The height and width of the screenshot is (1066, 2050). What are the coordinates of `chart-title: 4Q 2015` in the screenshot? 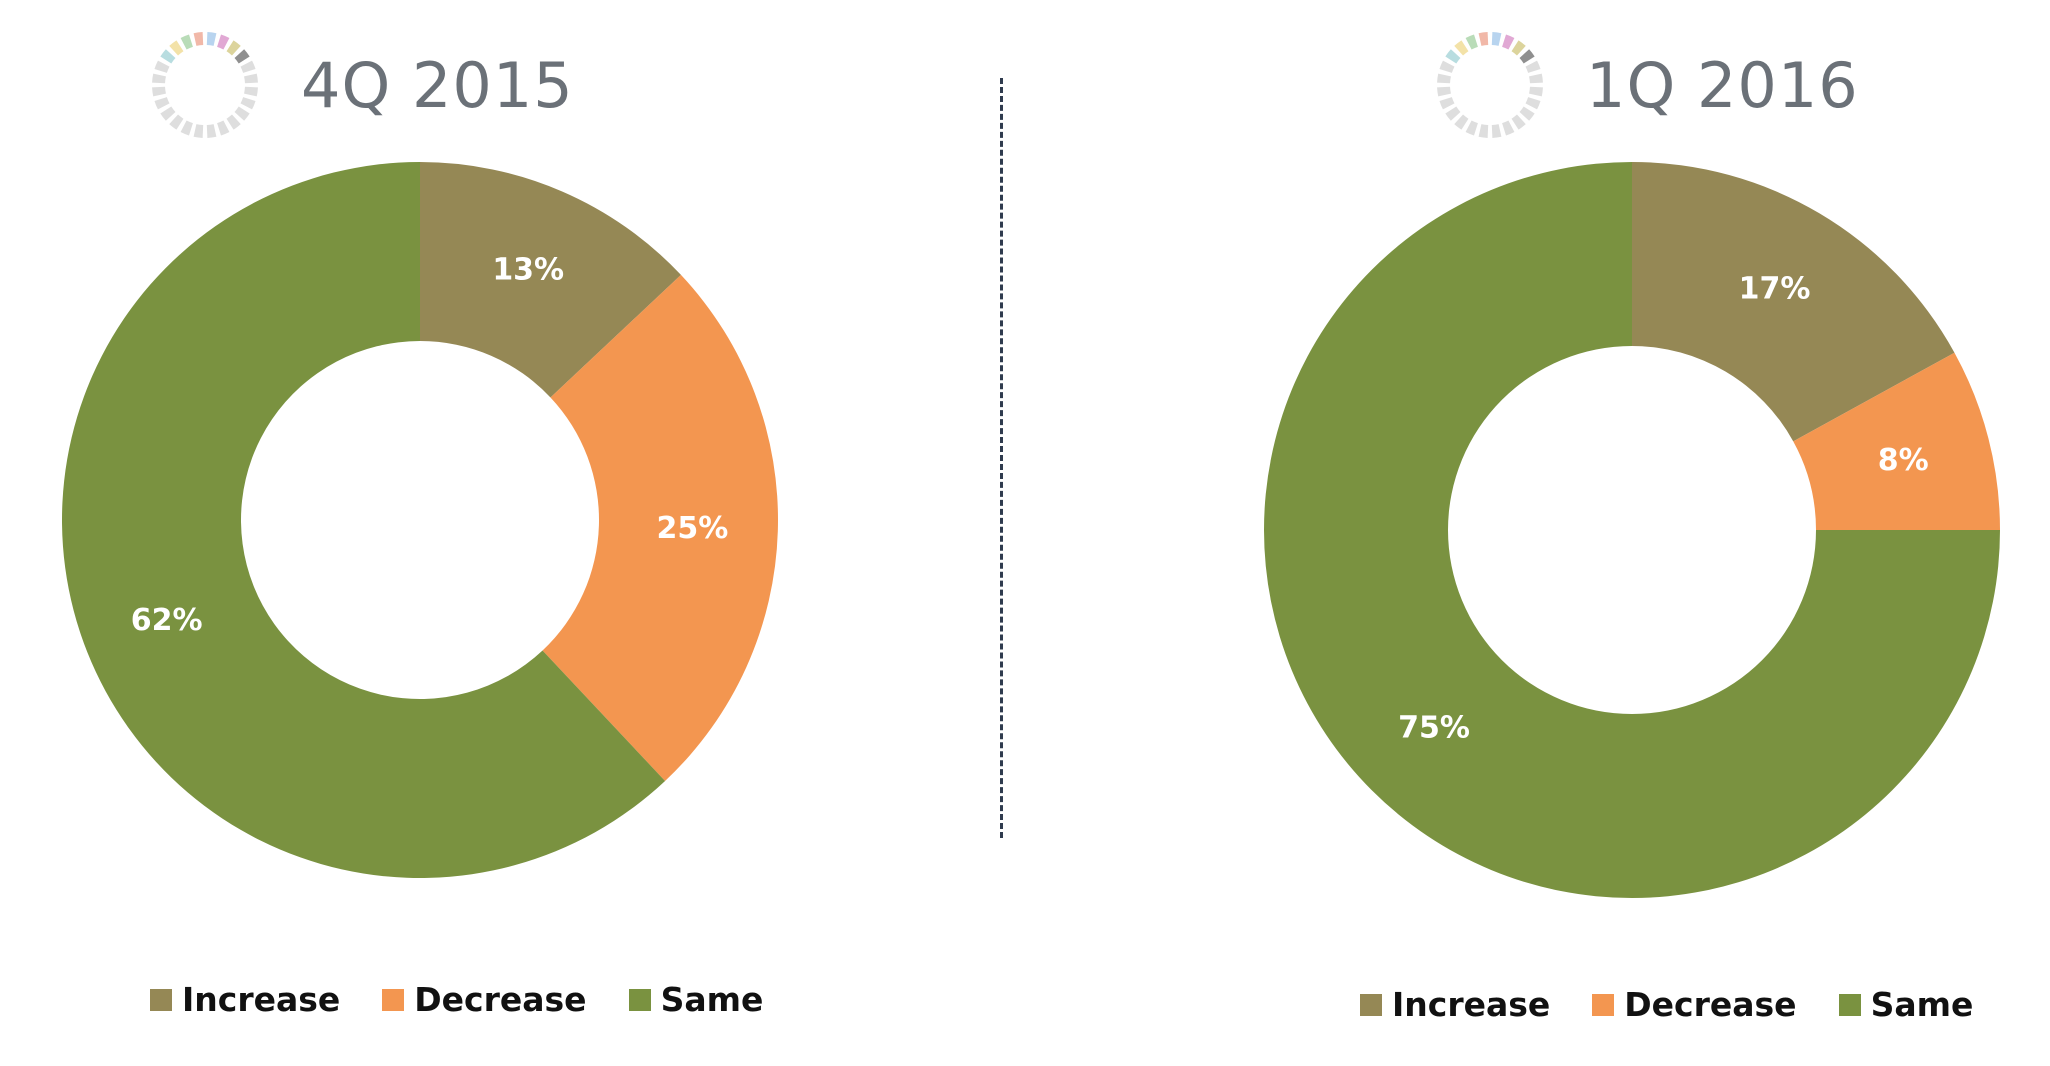 It's located at (437, 85).